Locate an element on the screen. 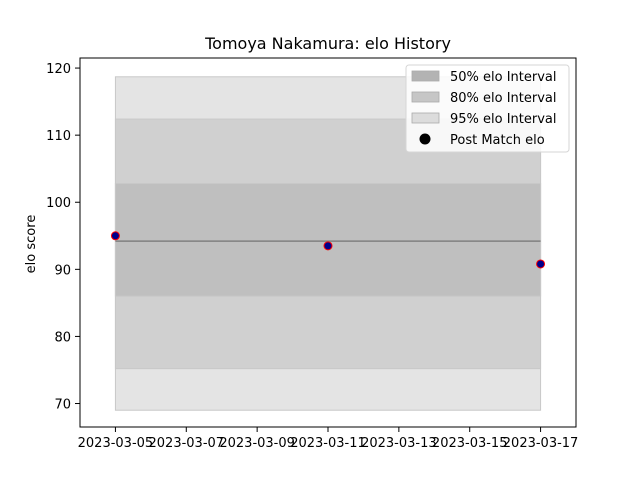 The image size is (640, 480). y-tick-label: 80 is located at coordinates (62, 337).